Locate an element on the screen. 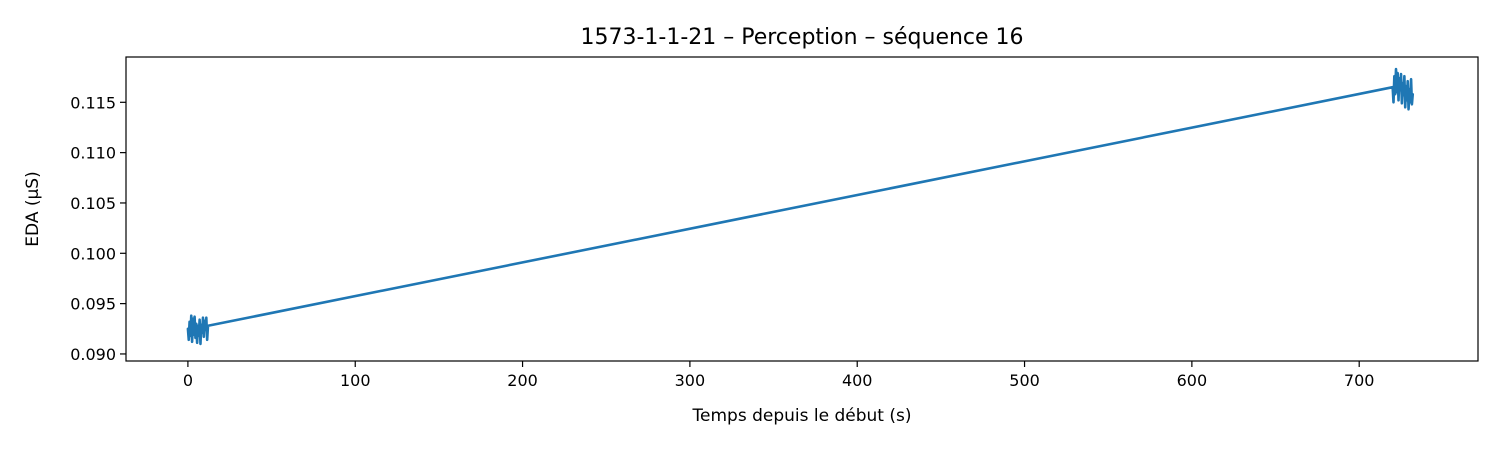 Image resolution: width=1500 pixels, height=450 pixels. y-tick-label: 0.110 is located at coordinates (93, 153).